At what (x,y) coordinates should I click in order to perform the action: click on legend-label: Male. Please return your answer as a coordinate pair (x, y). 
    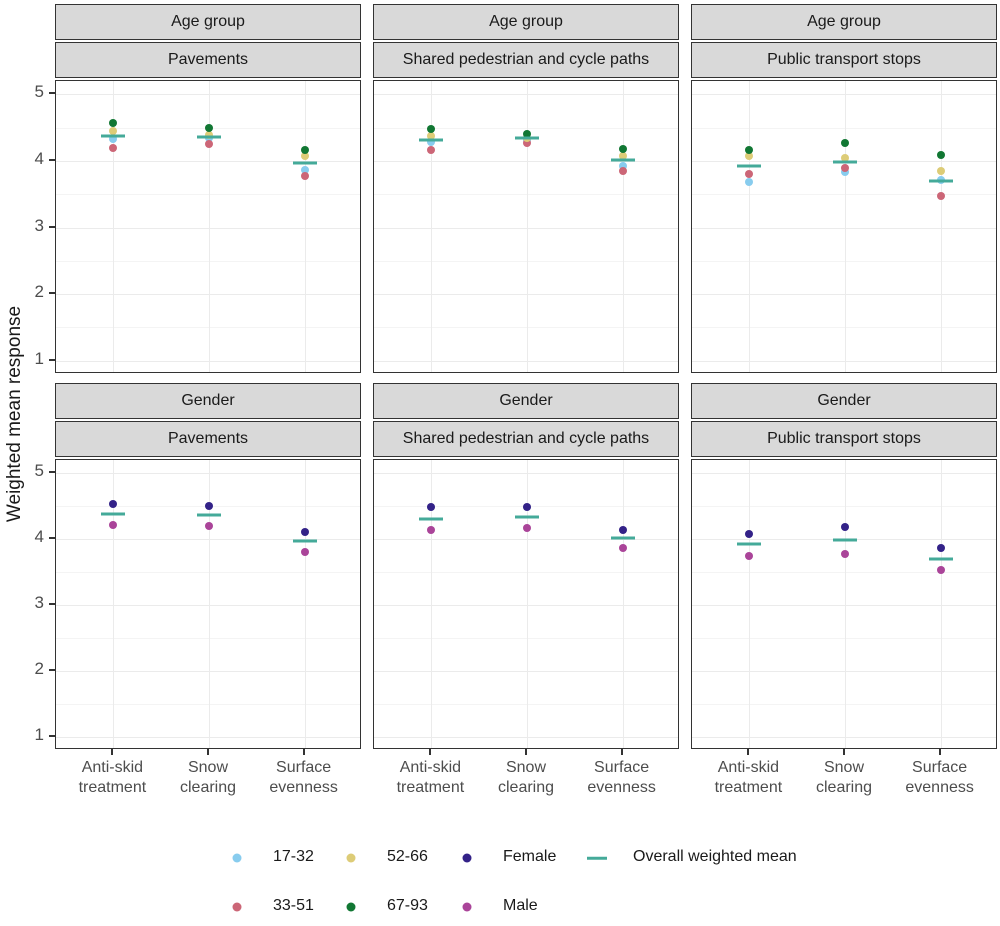
    Looking at the image, I should click on (520, 905).